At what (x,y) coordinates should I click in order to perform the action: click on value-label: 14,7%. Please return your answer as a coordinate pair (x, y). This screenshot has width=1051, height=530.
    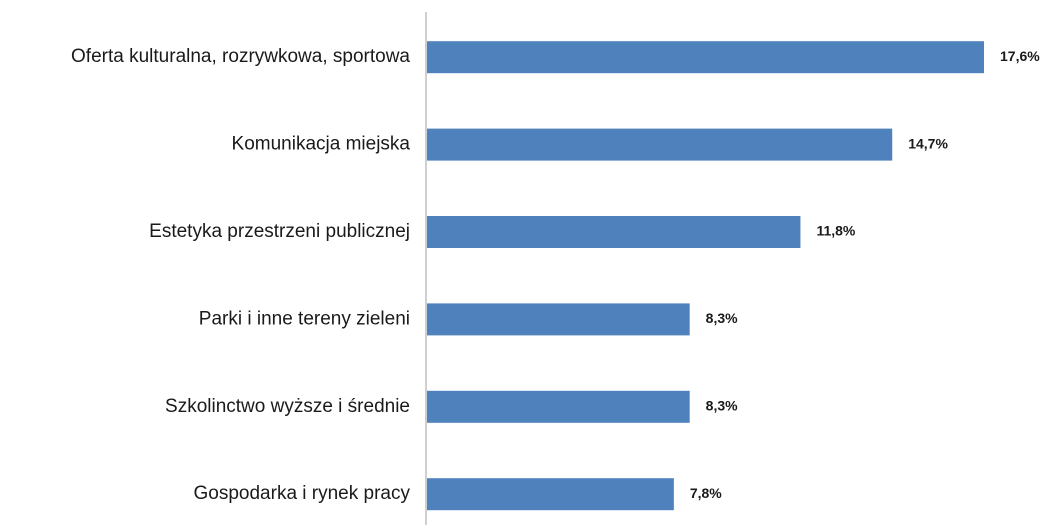
    Looking at the image, I should click on (928, 143).